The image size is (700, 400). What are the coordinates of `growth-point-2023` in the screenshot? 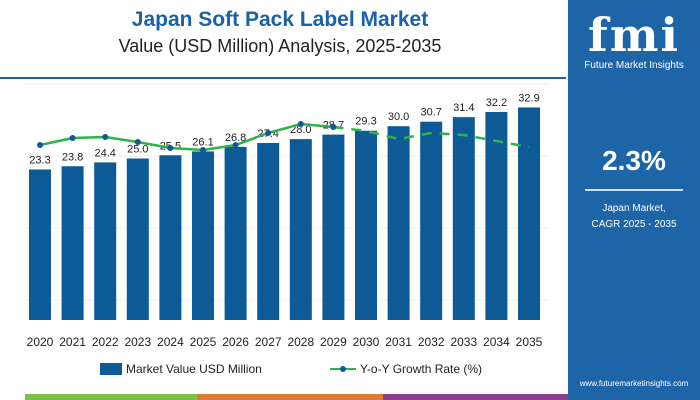 It's located at (137, 142).